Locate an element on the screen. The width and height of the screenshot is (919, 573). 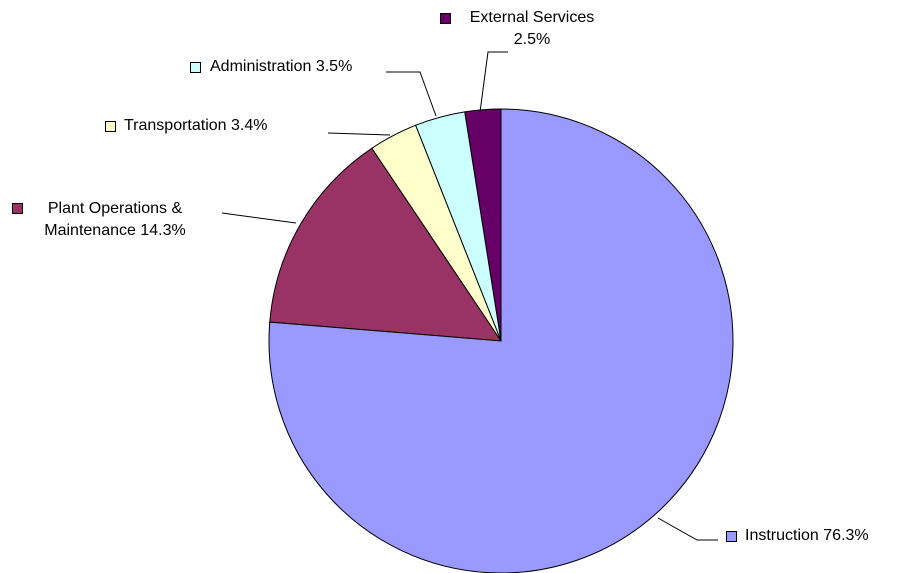
slice-label: External Services 2.5% is located at coordinates (532, 29).